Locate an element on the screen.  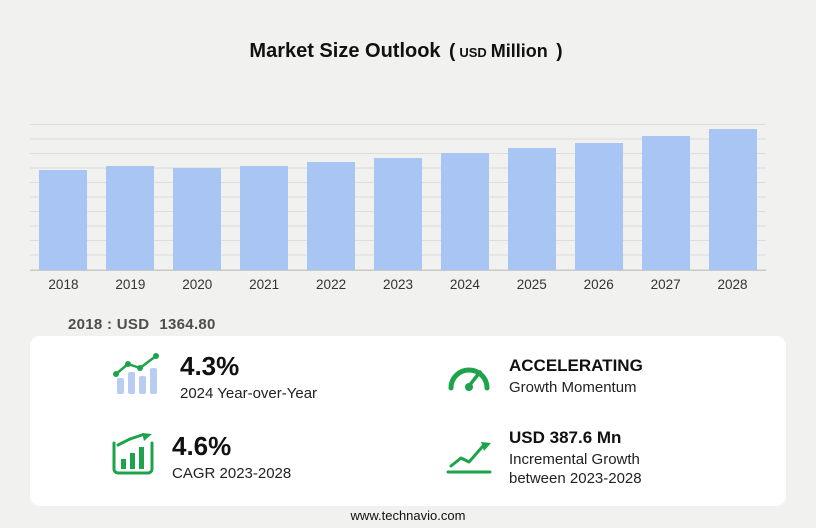
bar-2018 is located at coordinates (63, 220).